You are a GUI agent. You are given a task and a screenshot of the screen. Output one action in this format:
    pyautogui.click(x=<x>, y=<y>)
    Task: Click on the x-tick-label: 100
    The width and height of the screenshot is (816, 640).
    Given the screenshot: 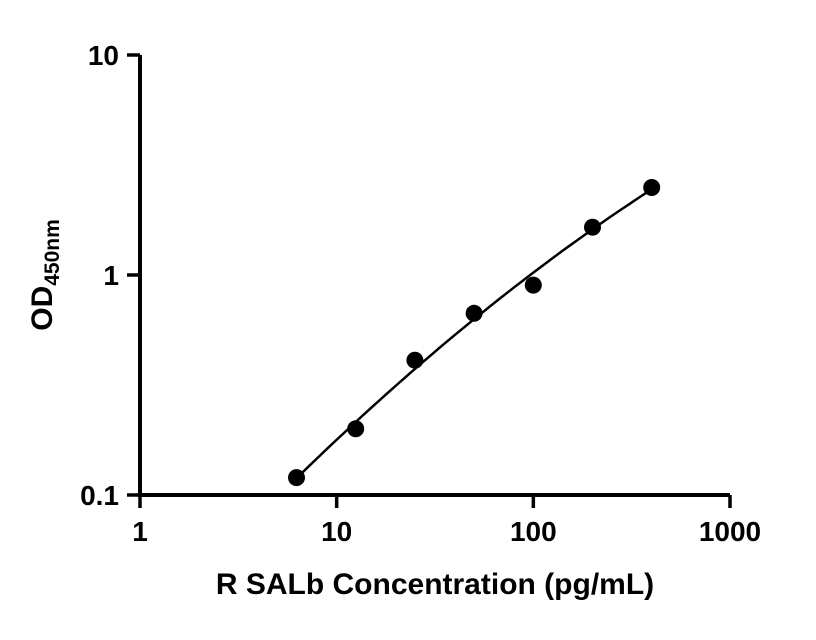 What is the action you would take?
    pyautogui.click(x=533, y=531)
    